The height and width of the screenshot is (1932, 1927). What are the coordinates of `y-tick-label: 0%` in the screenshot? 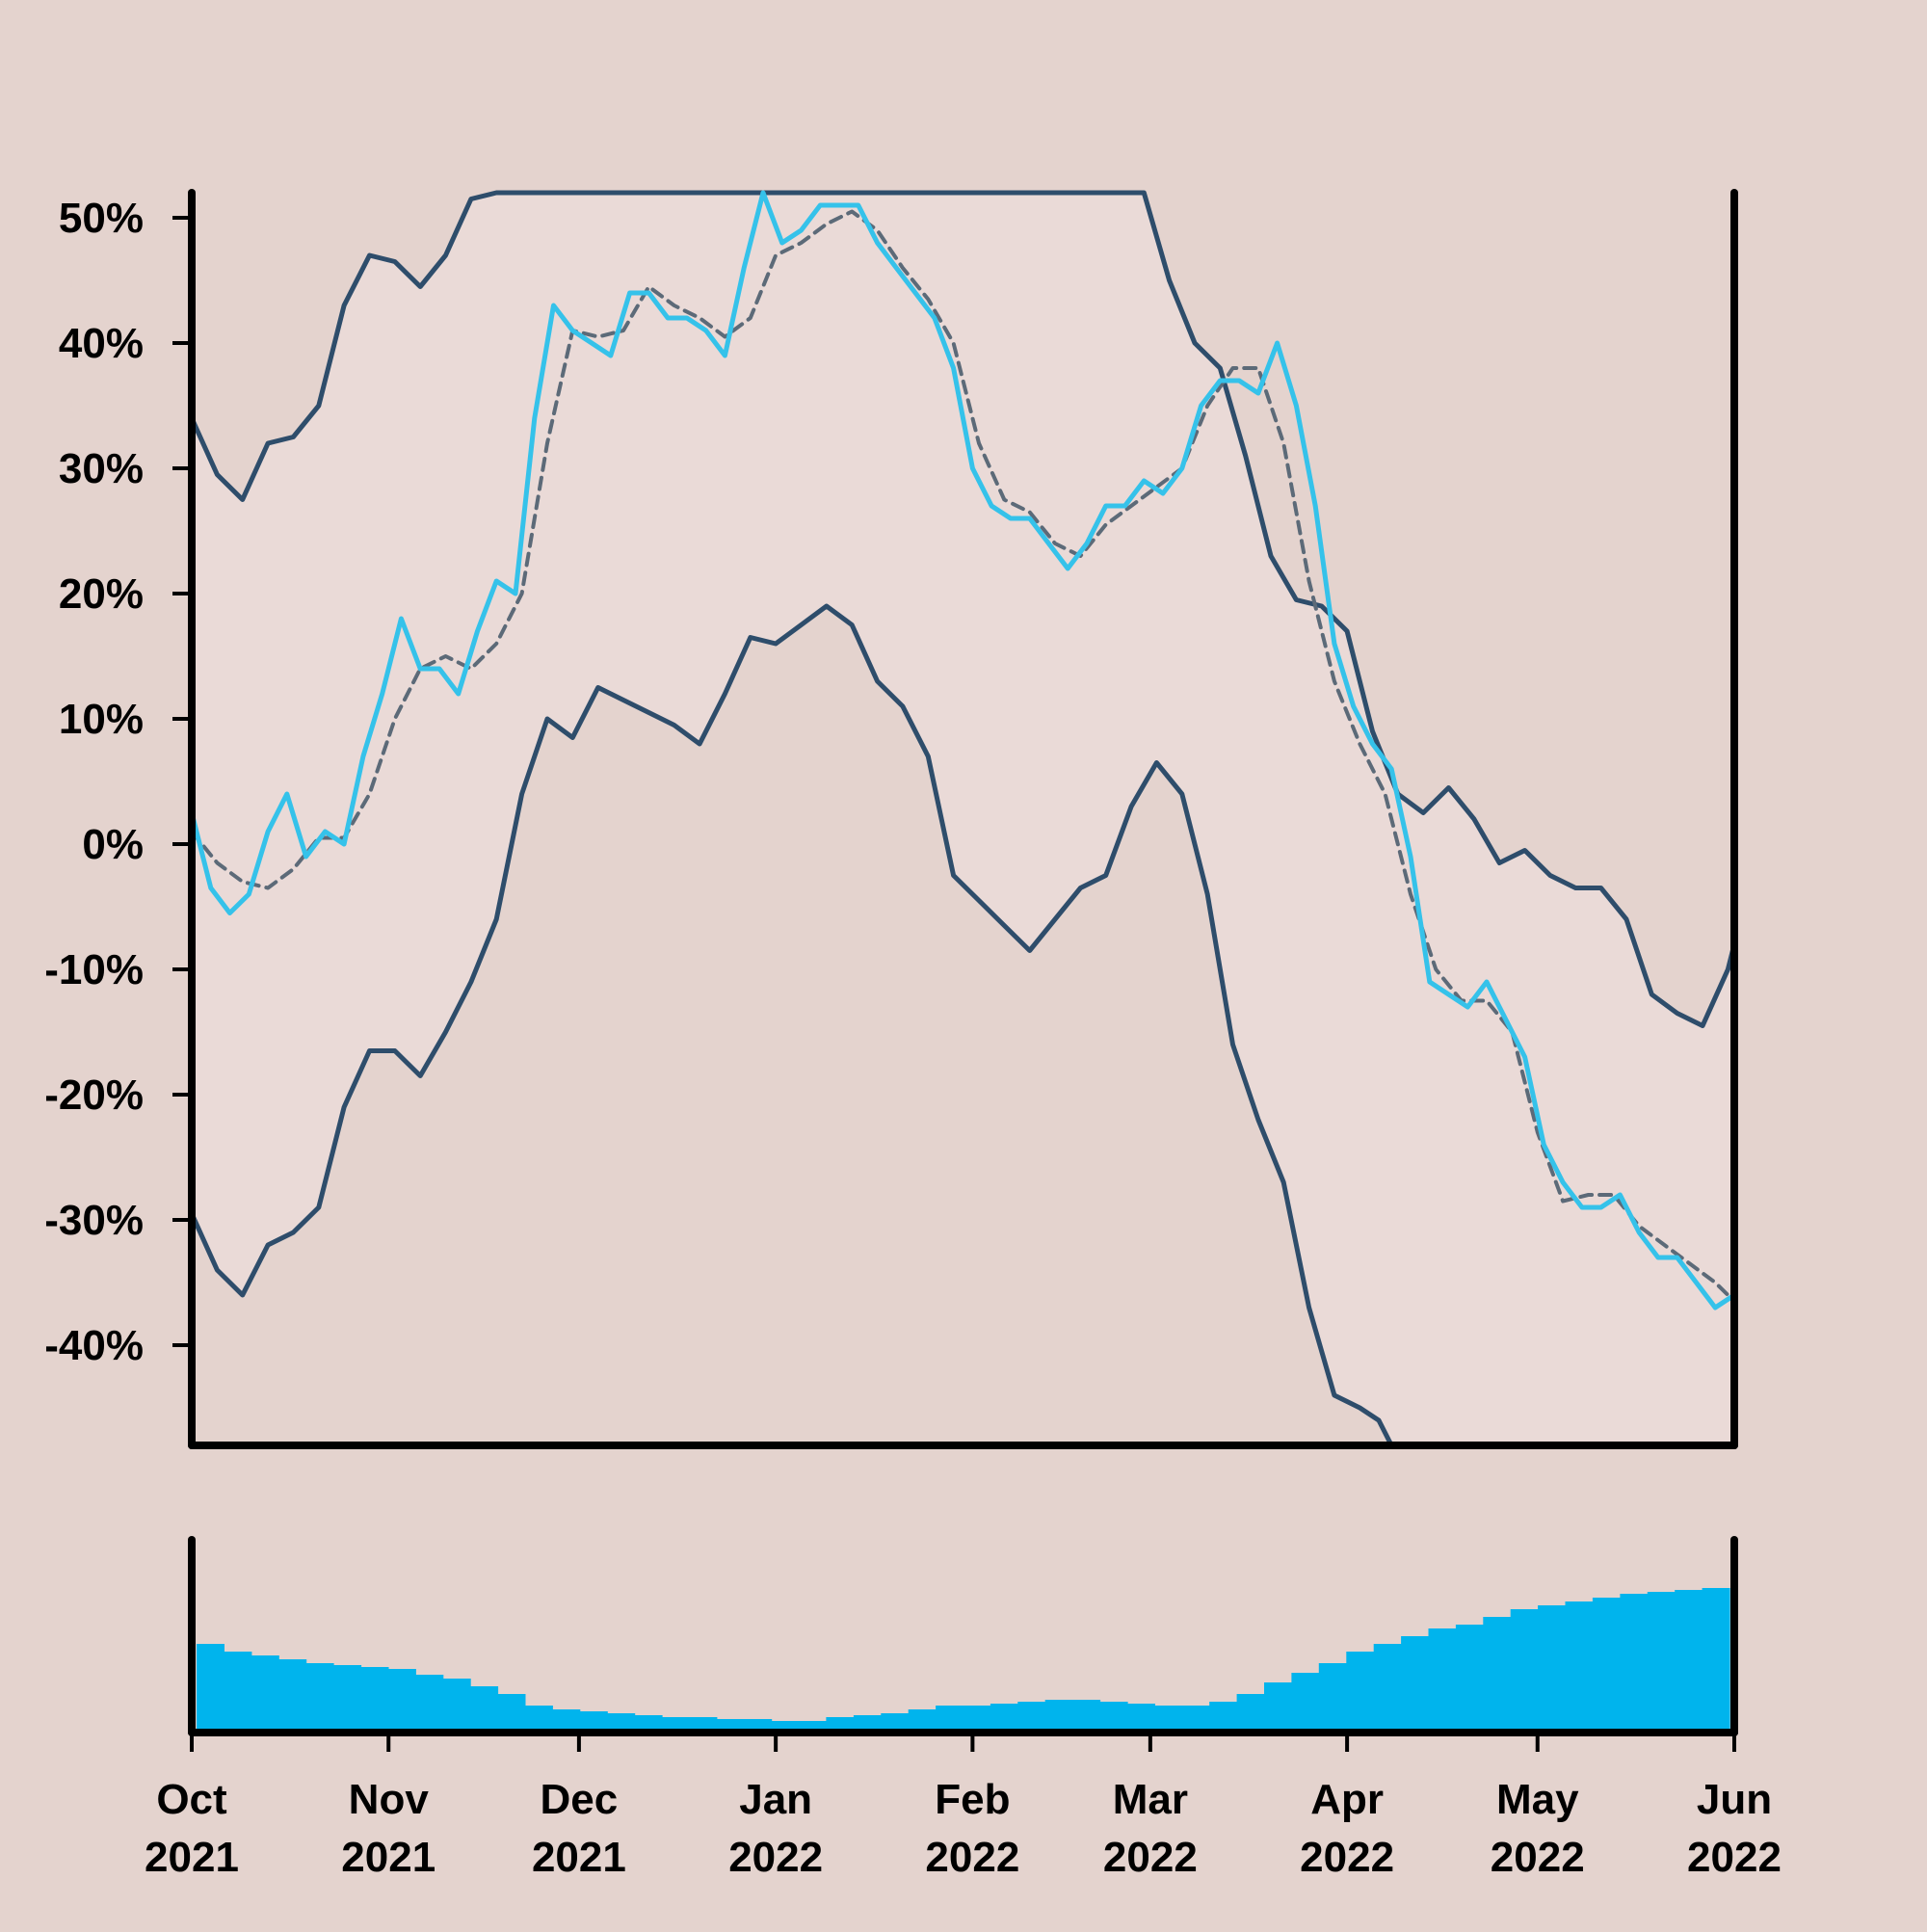 It's located at (113, 844).